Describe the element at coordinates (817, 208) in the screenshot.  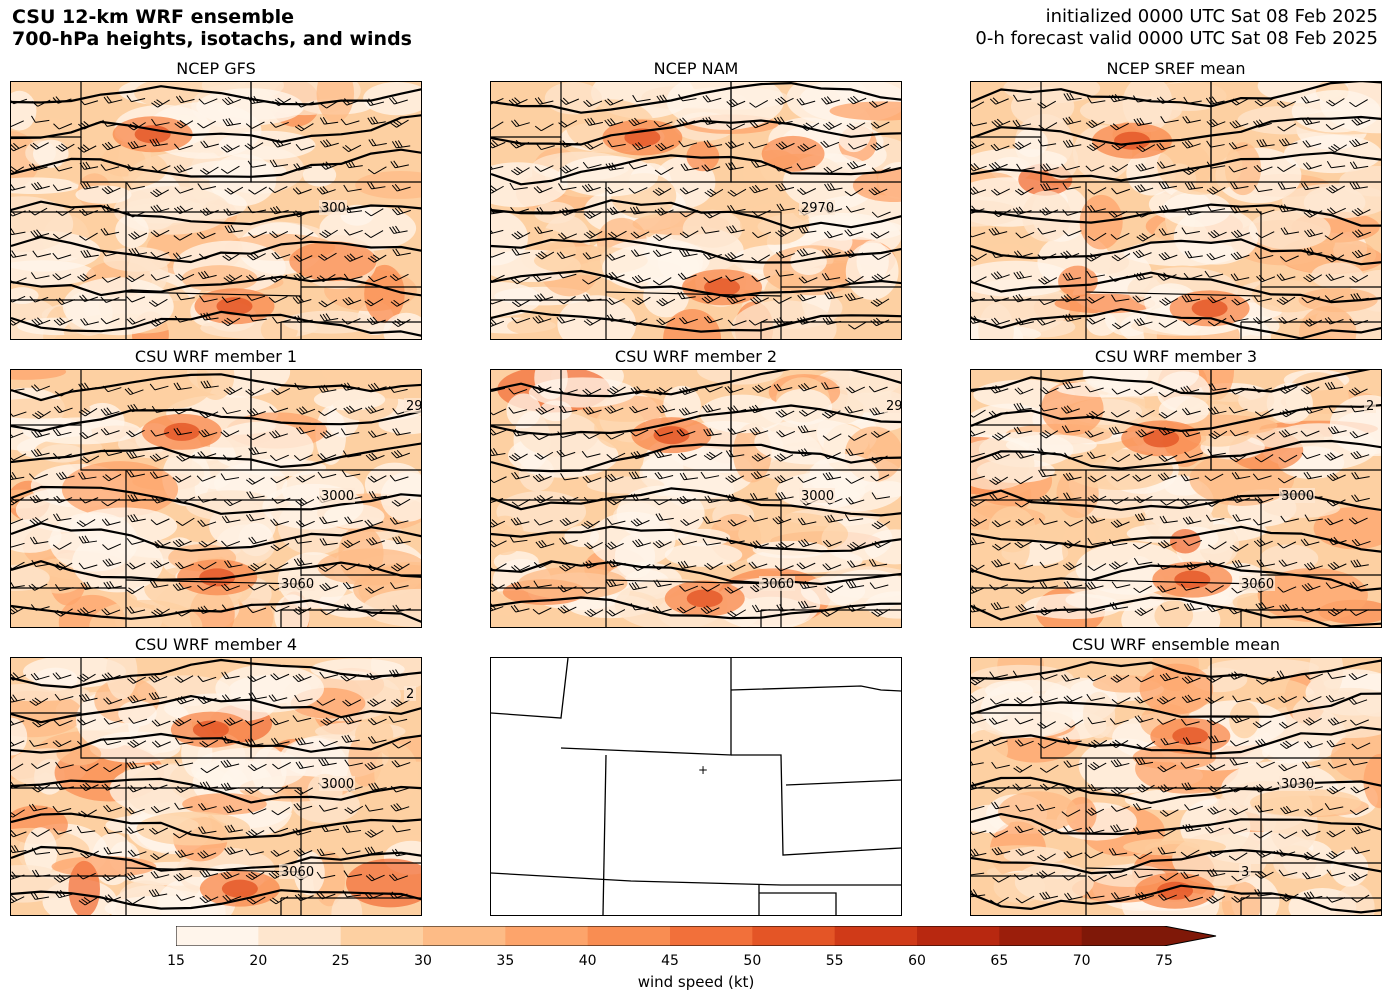
I see `contour-label: 2970` at that location.